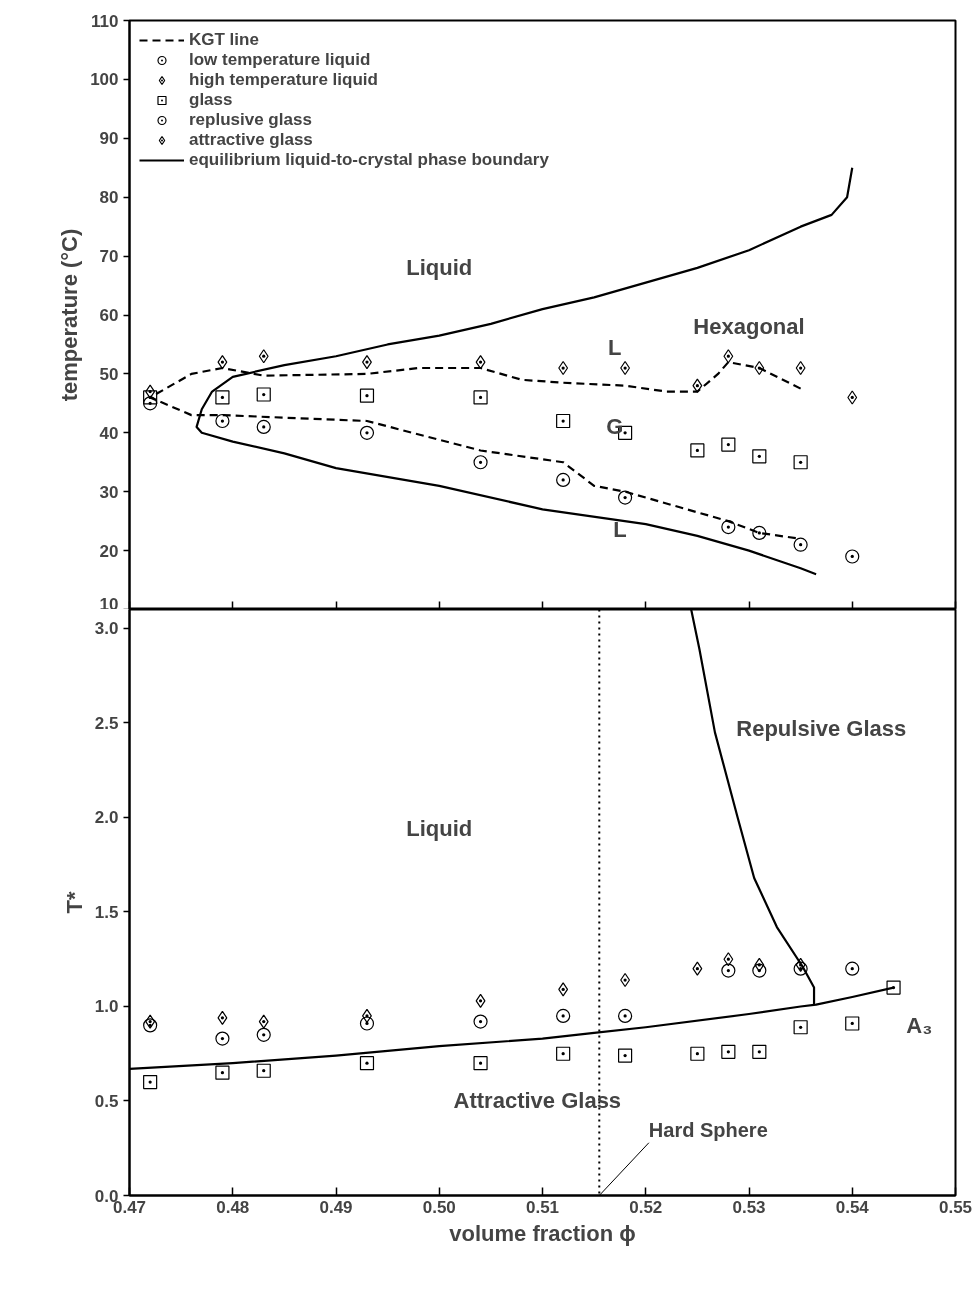  I want to click on x-tick-label: 0.51, so click(542, 1207).